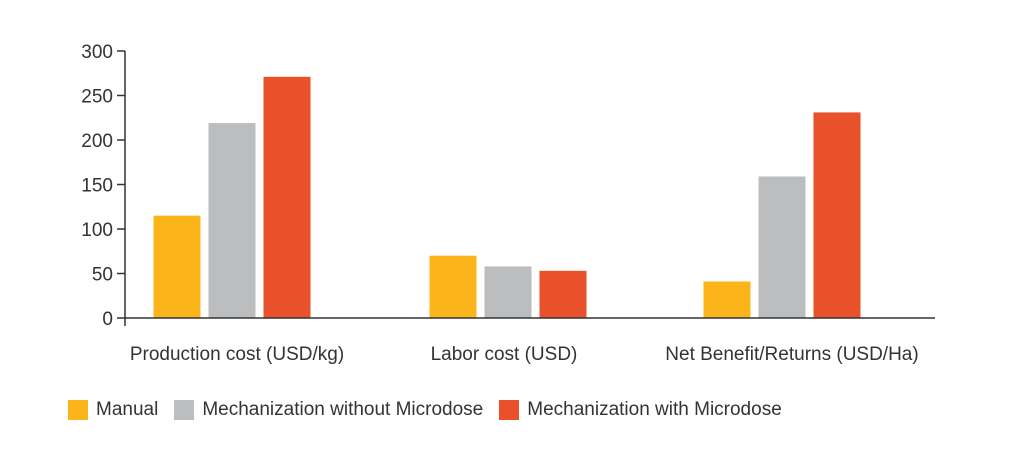 The height and width of the screenshot is (461, 1024). Describe the element at coordinates (97, 52) in the screenshot. I see `y-tick-label-300: 300` at that location.